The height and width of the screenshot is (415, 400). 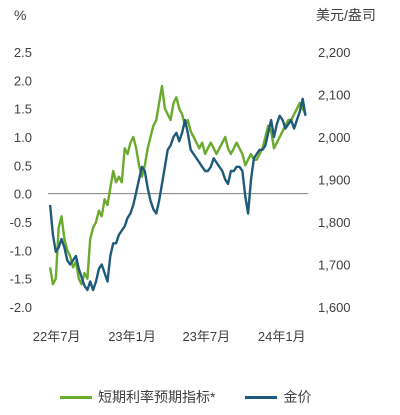 I want to click on x-axis-ticks: 22年7月 23年1月 23年7月 24年1月, so click(x=169, y=336).